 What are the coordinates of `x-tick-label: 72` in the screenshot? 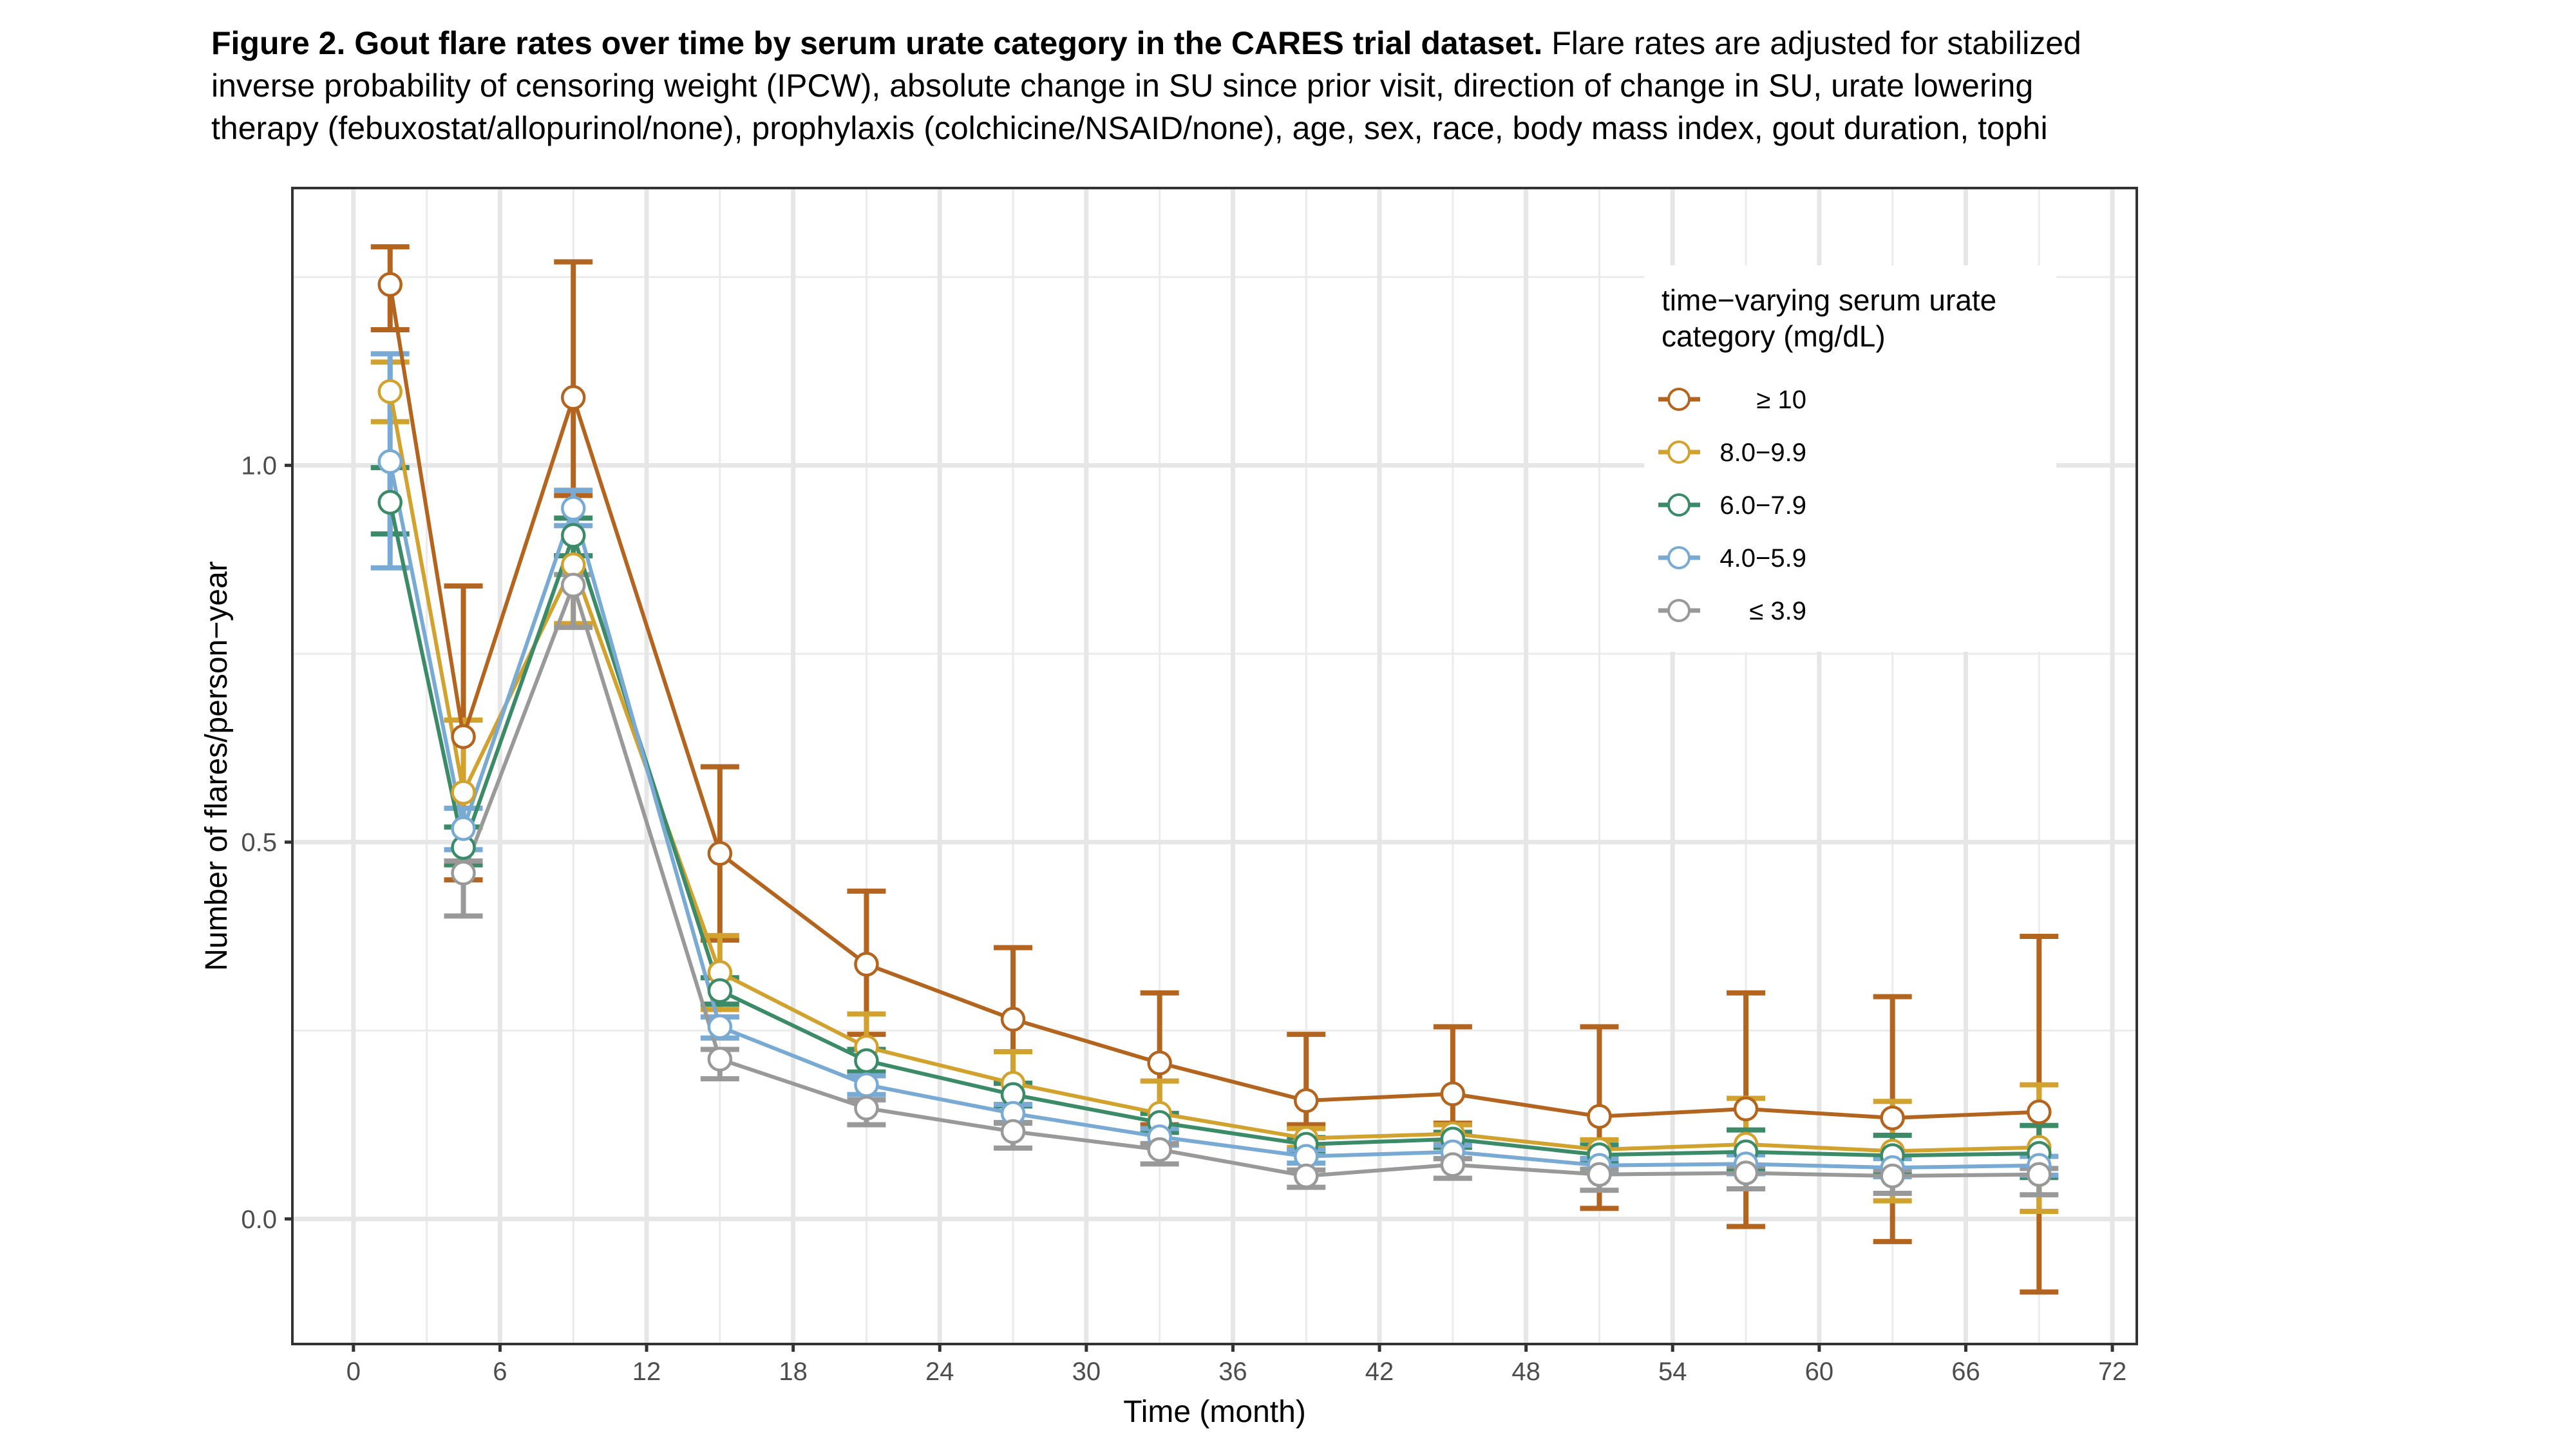 It's located at (2112, 1372).